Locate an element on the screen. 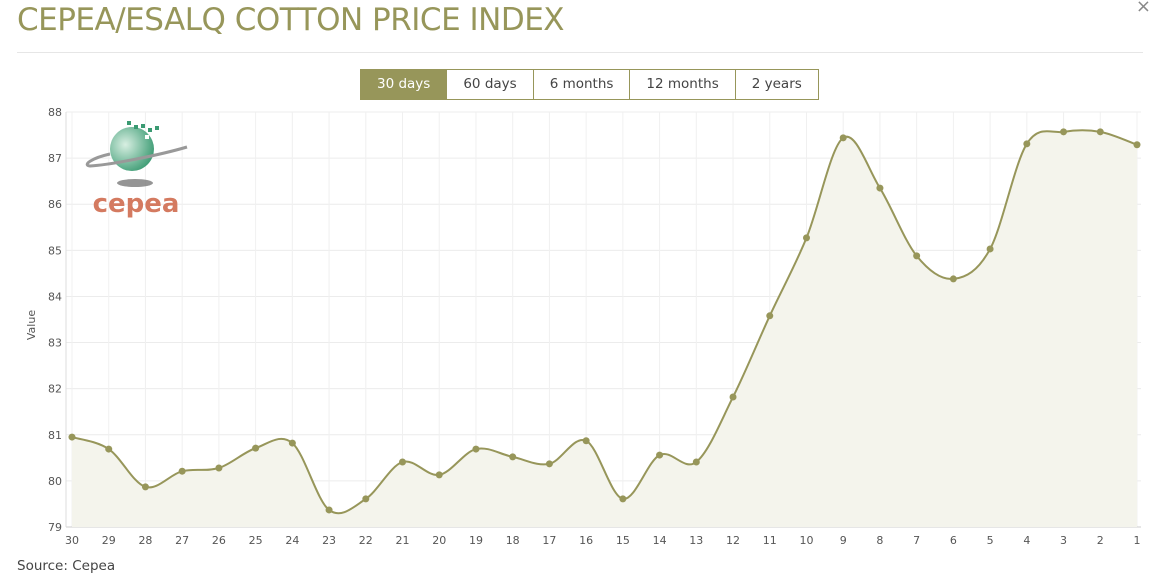 The width and height of the screenshot is (1159, 581). x-tick-label: 4 is located at coordinates (1026, 540).